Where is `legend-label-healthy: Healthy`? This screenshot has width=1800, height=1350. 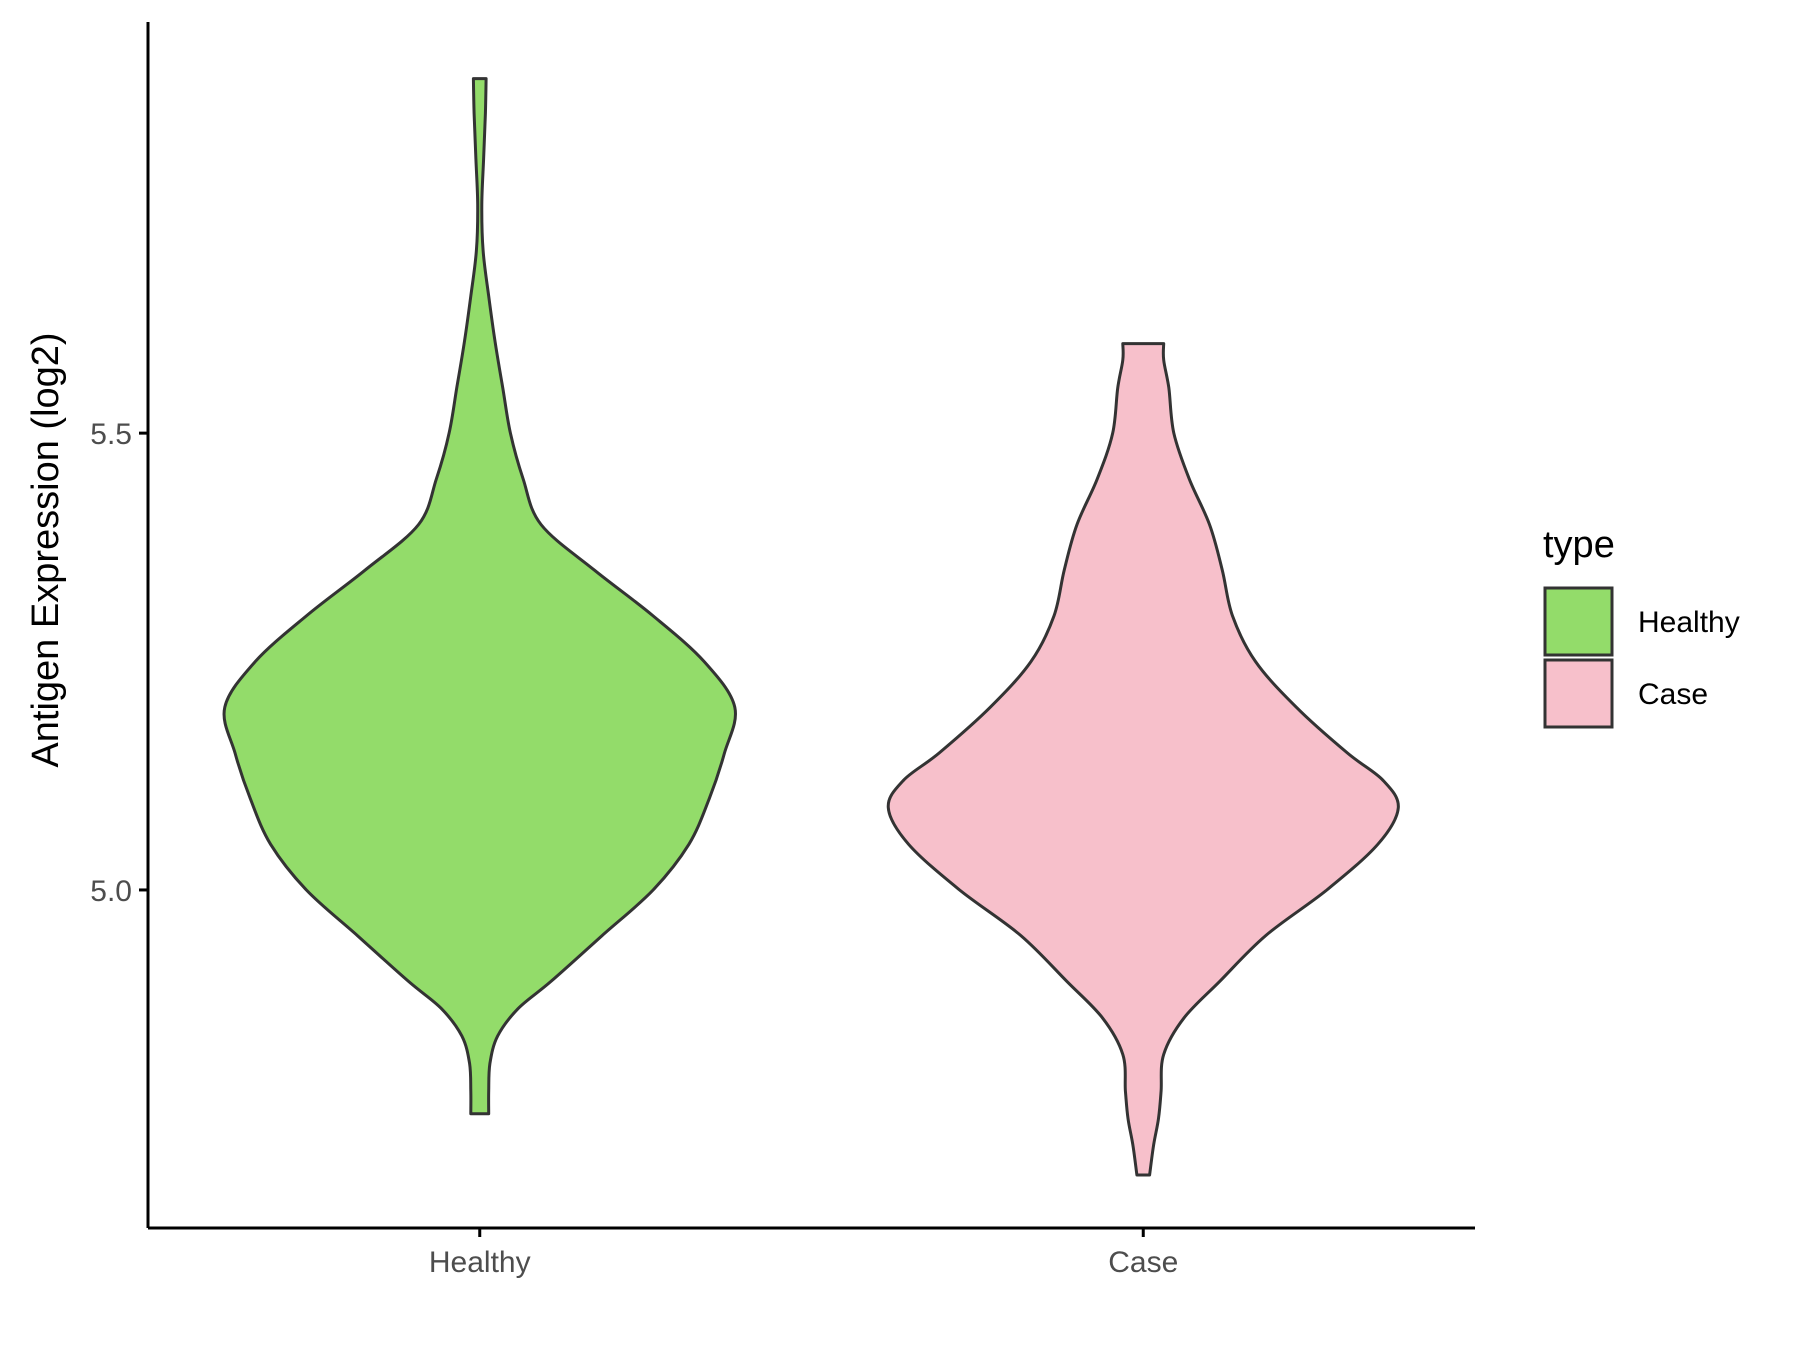
legend-label-healthy: Healthy is located at coordinates (1689, 622).